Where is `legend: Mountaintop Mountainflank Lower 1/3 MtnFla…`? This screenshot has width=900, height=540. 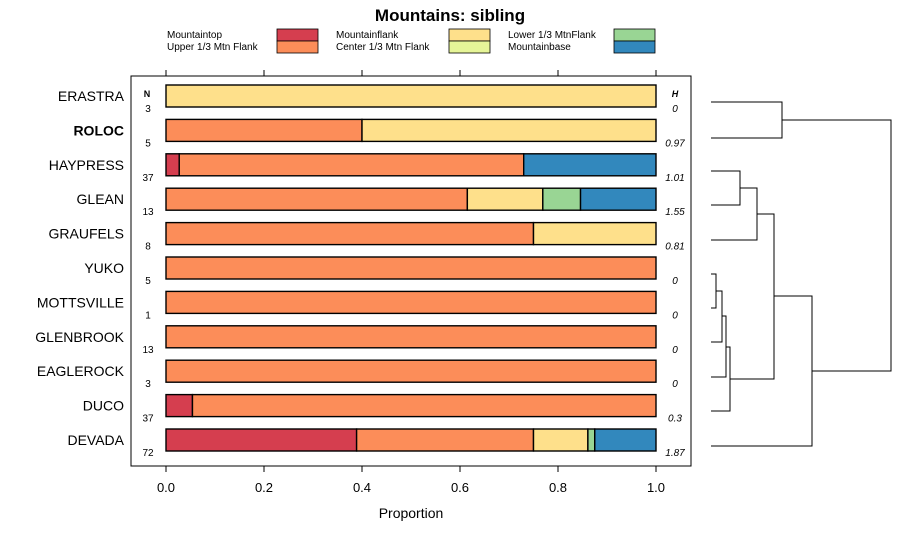
legend: Mountaintop Mountainflank Lower 1/3 MtnFla… is located at coordinates (411, 41).